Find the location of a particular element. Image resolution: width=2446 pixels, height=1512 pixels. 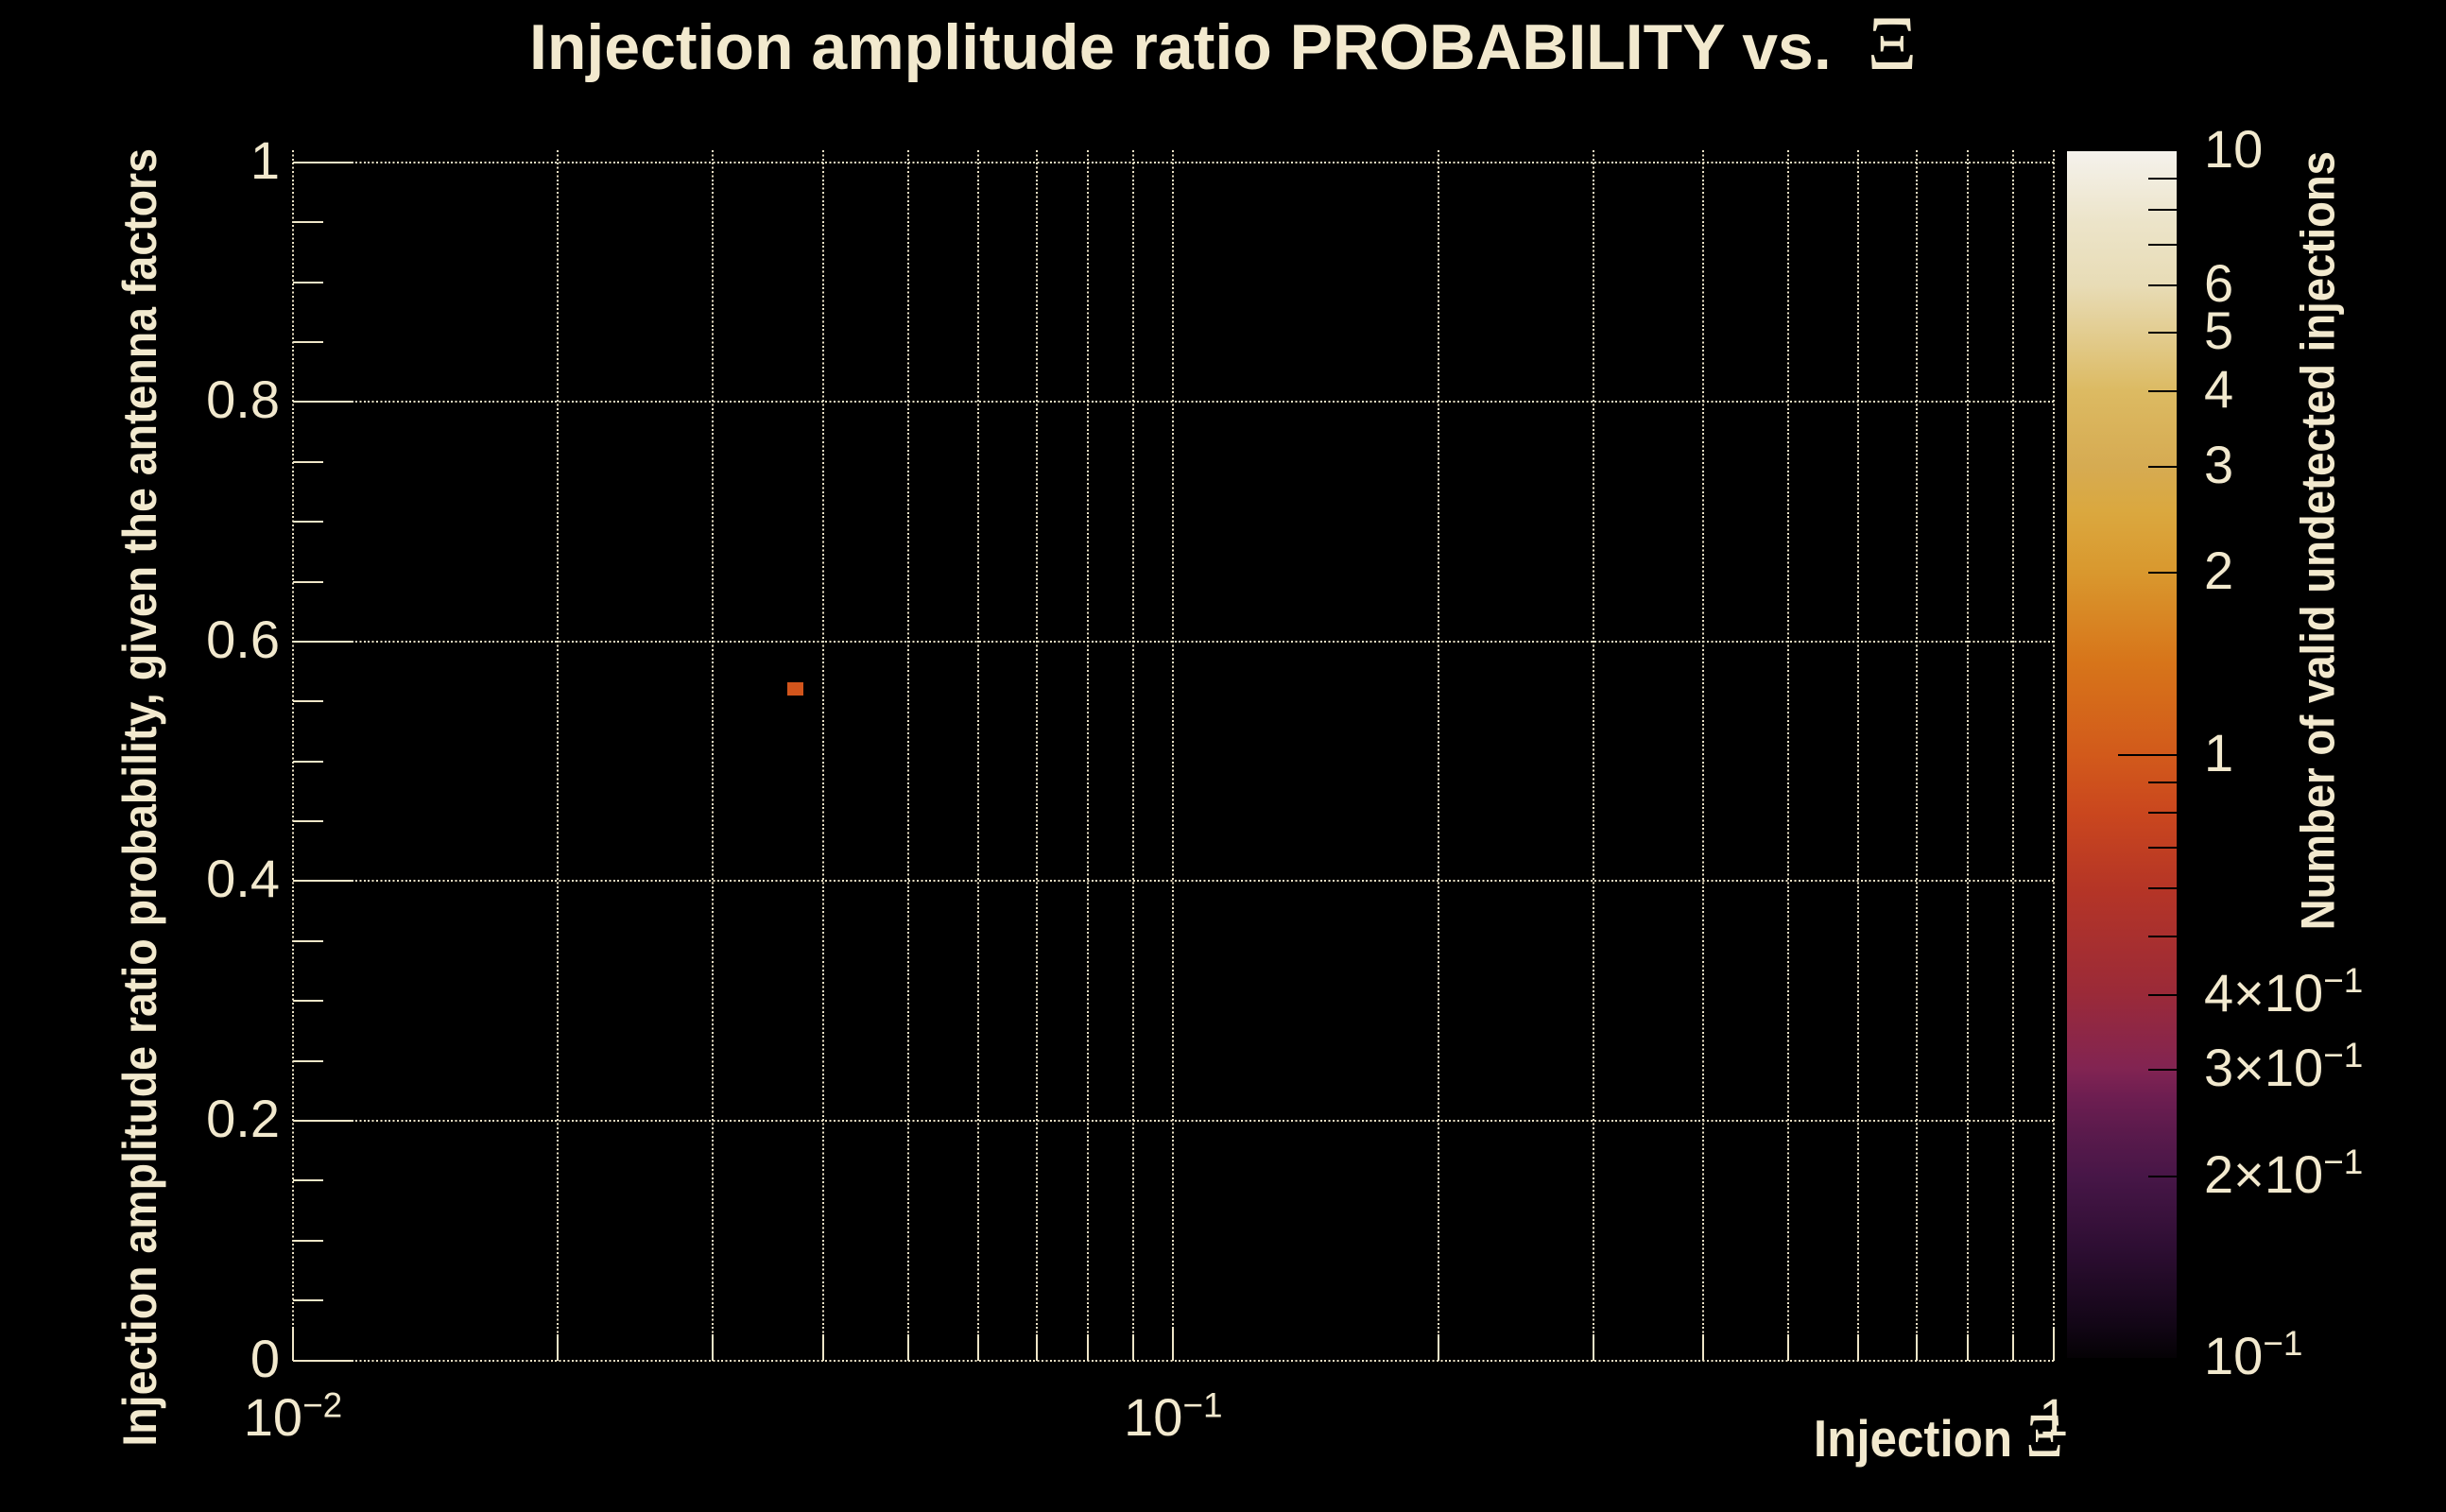

y-tick-label: 0.8 is located at coordinates (243, 399).